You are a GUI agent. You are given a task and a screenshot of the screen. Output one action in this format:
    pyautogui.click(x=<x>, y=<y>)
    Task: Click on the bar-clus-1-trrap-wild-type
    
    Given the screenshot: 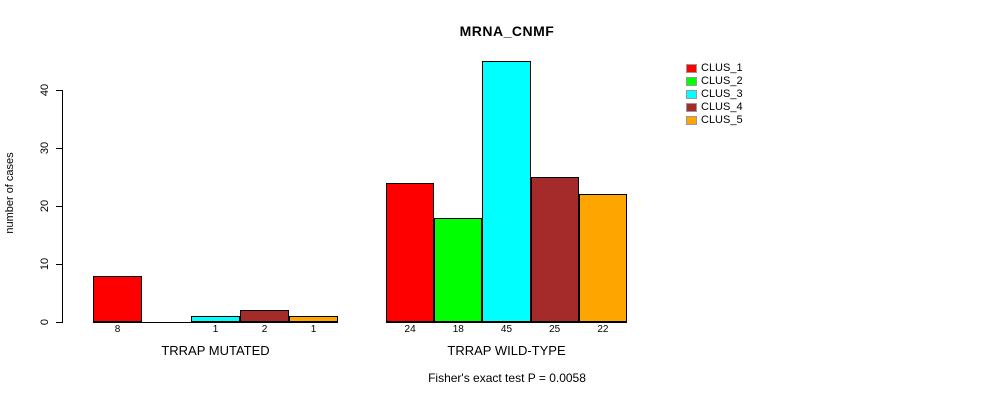 What is the action you would take?
    pyautogui.click(x=410, y=252)
    